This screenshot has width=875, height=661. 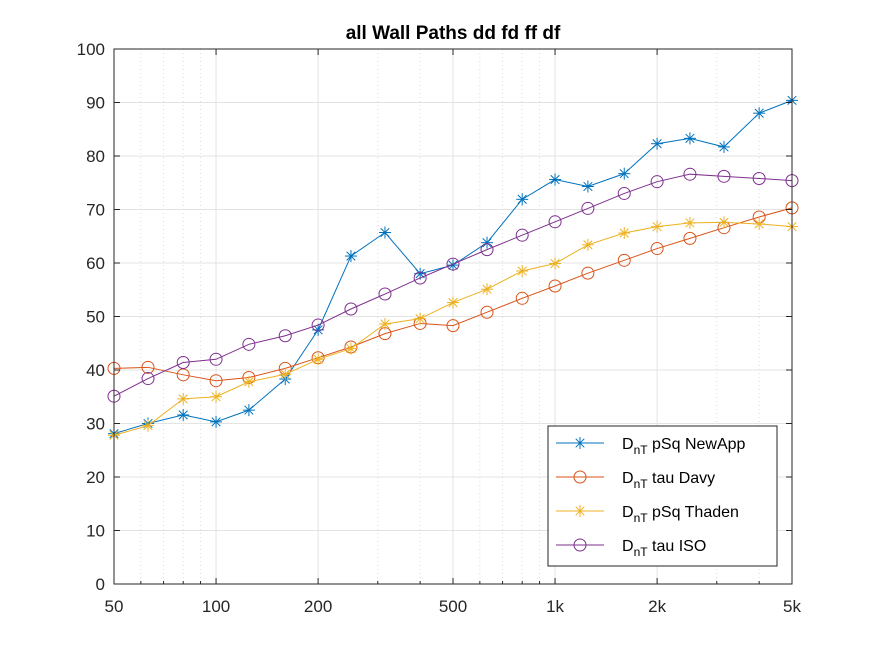 What do you see at coordinates (95, 370) in the screenshot?
I see `y-tick-label: 40` at bounding box center [95, 370].